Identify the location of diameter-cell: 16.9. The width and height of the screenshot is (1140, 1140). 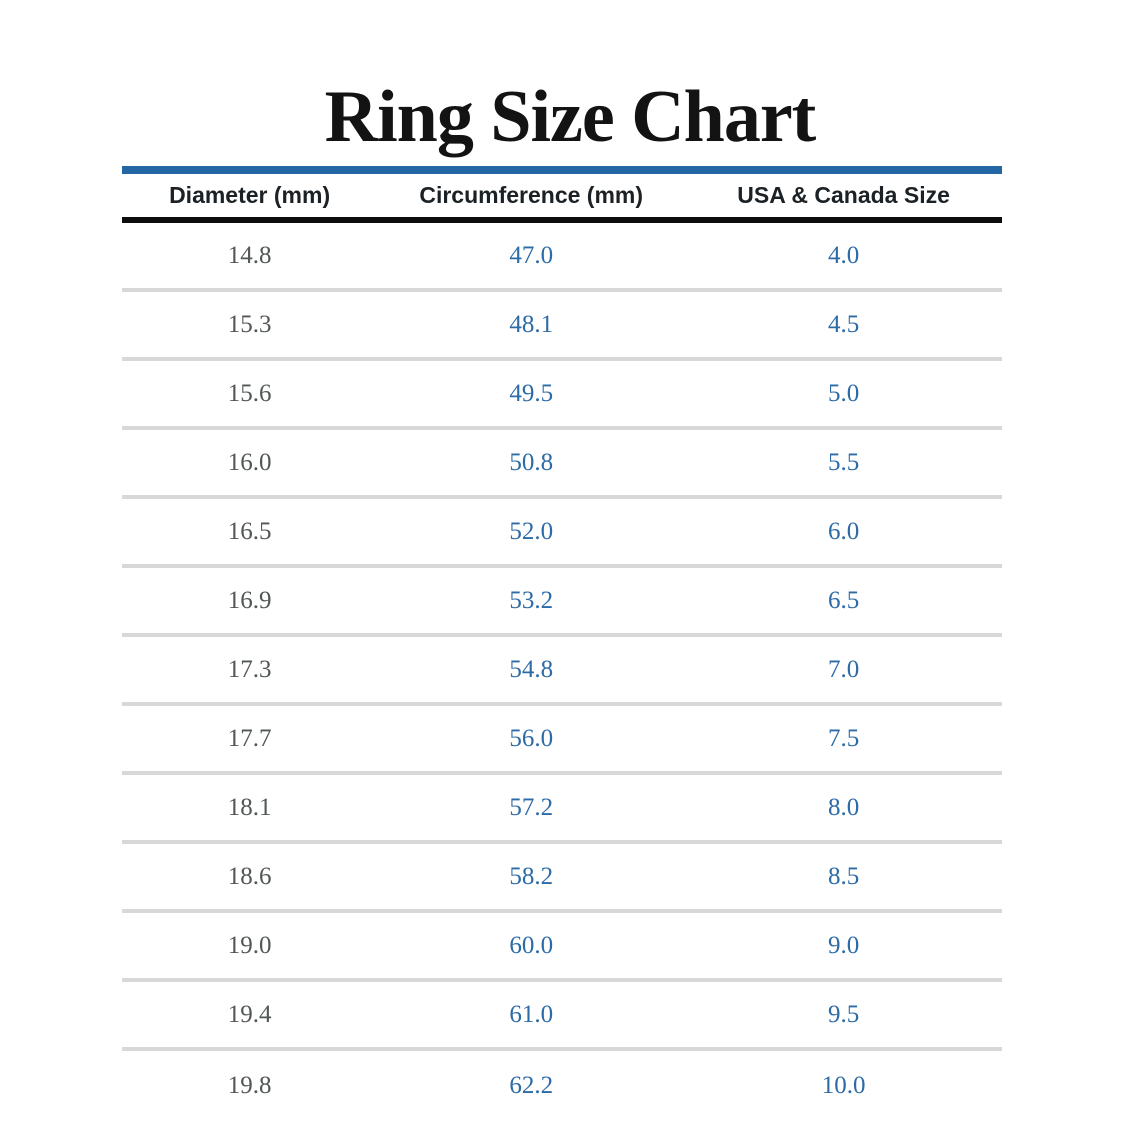
(249, 600).